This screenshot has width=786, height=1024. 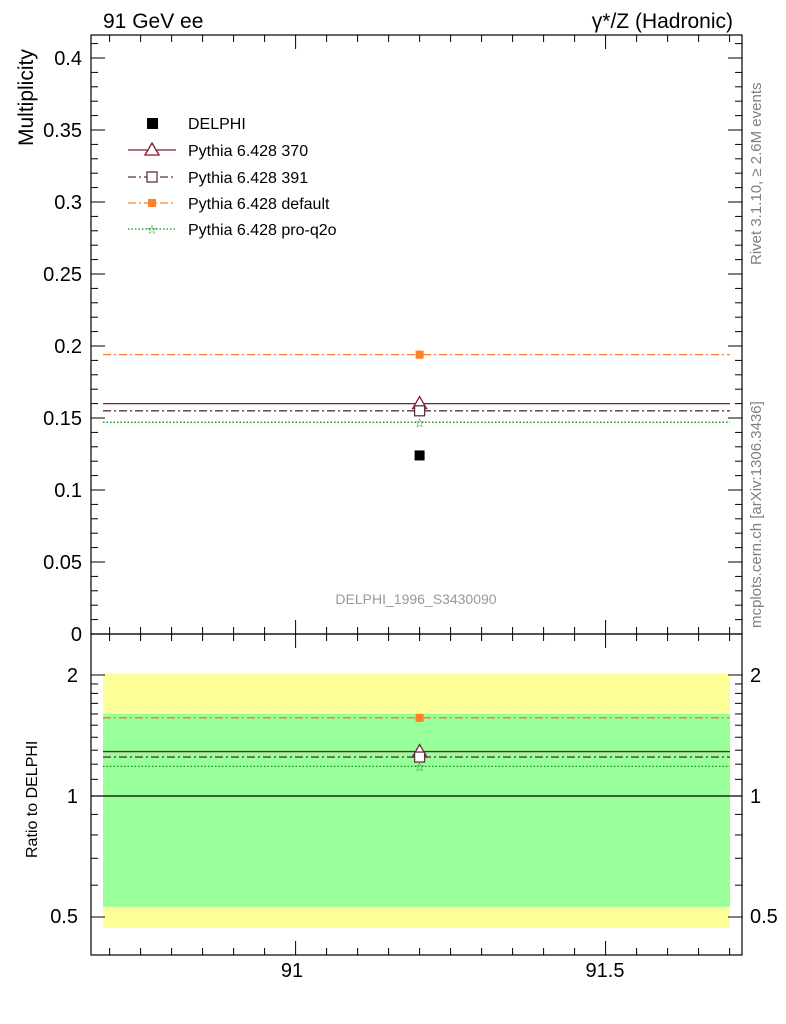 I want to click on ratio-ytick-label-right: 0.5, so click(x=764, y=917).